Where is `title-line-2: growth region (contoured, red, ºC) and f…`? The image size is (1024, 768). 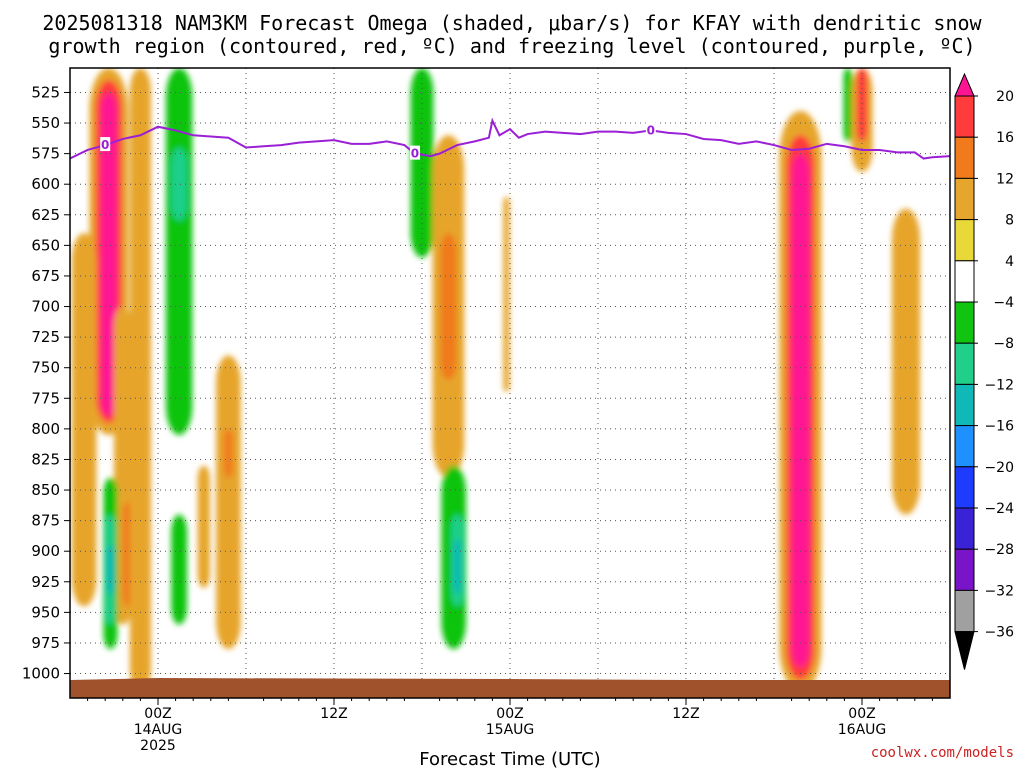 title-line-2: growth region (contoured, red, ºC) and f… is located at coordinates (511, 46).